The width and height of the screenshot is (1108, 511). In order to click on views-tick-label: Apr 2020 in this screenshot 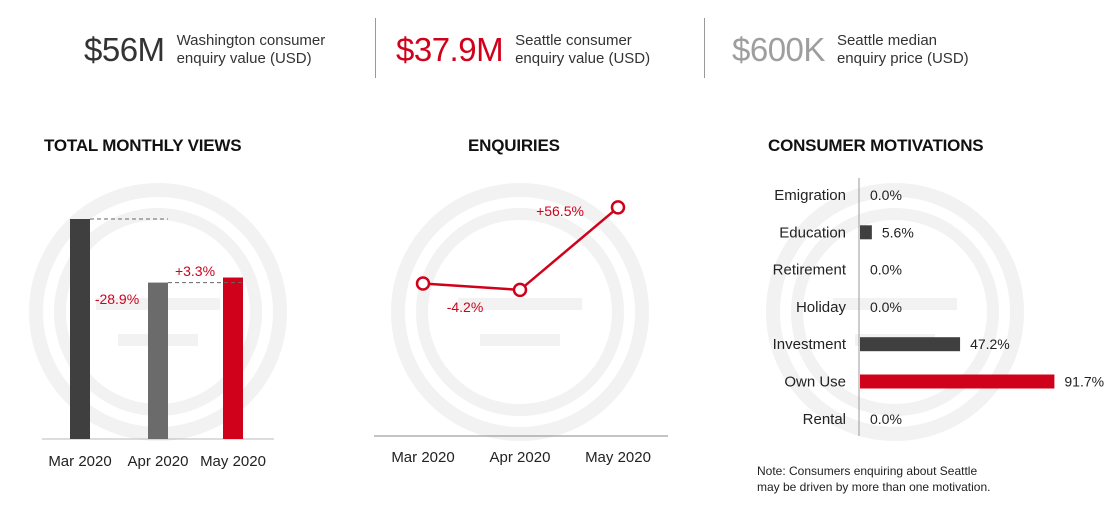, I will do `click(158, 461)`.